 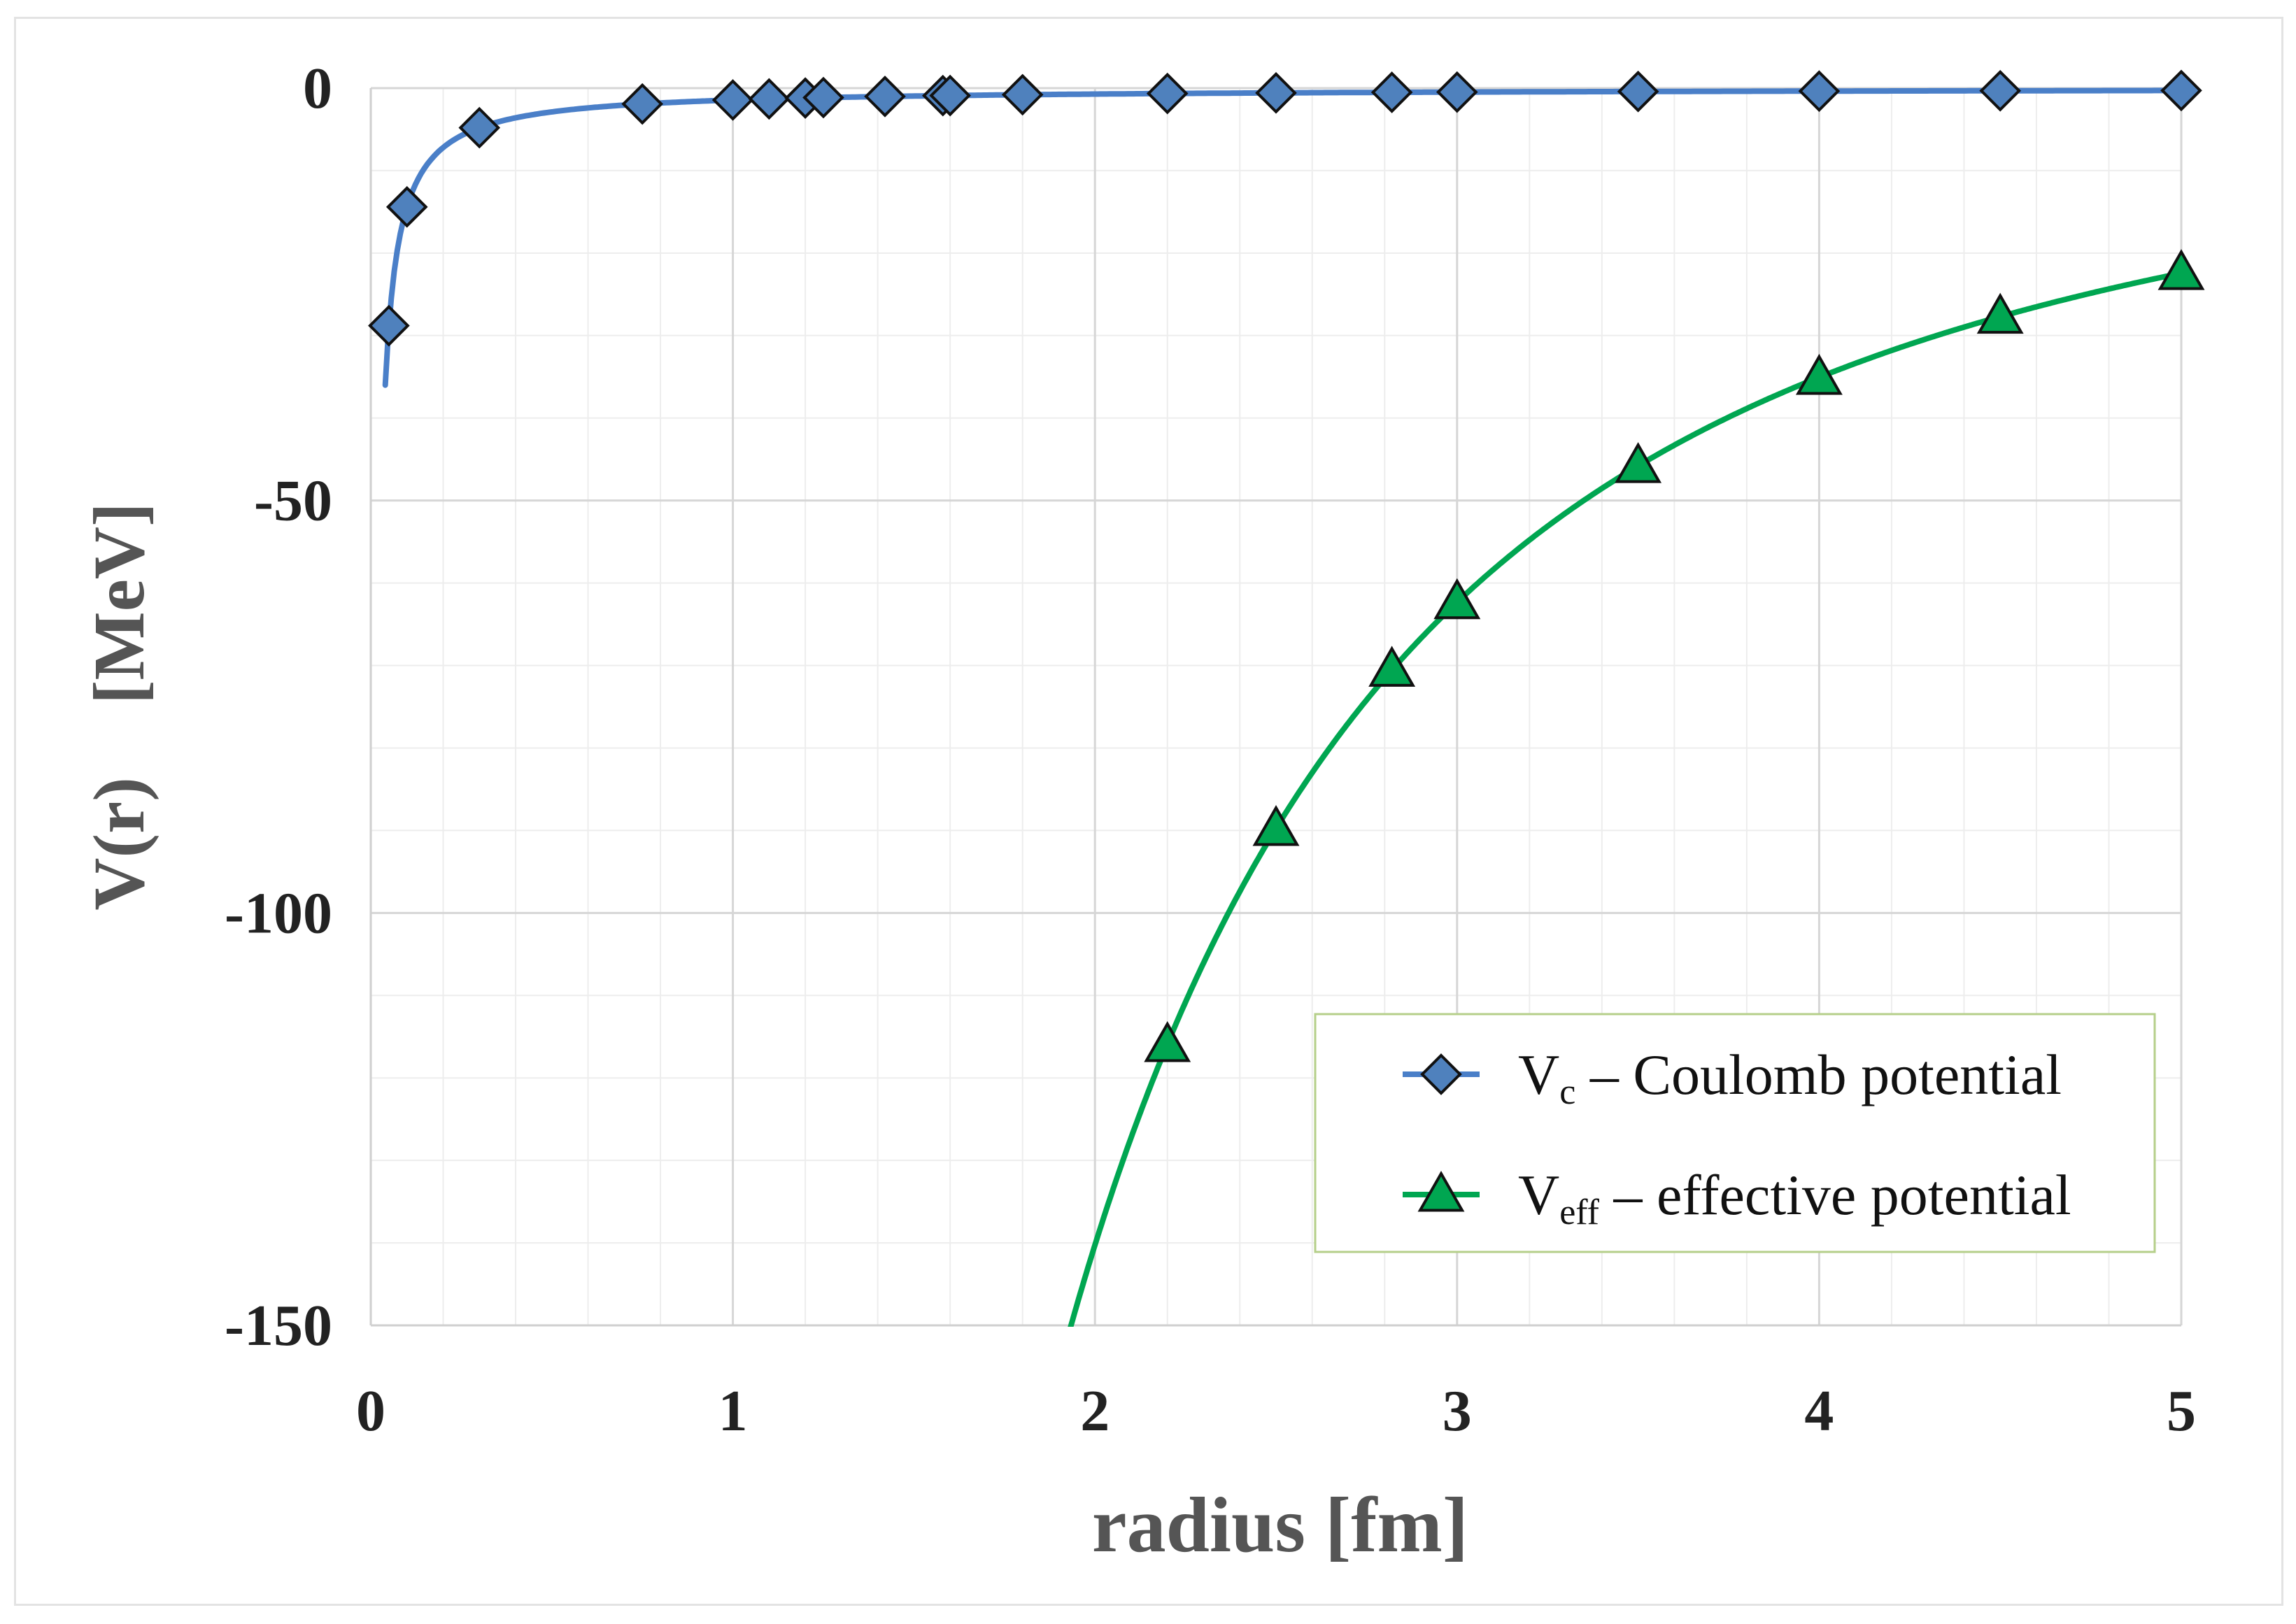 I want to click on y-tick-label: -50, so click(x=293, y=501).